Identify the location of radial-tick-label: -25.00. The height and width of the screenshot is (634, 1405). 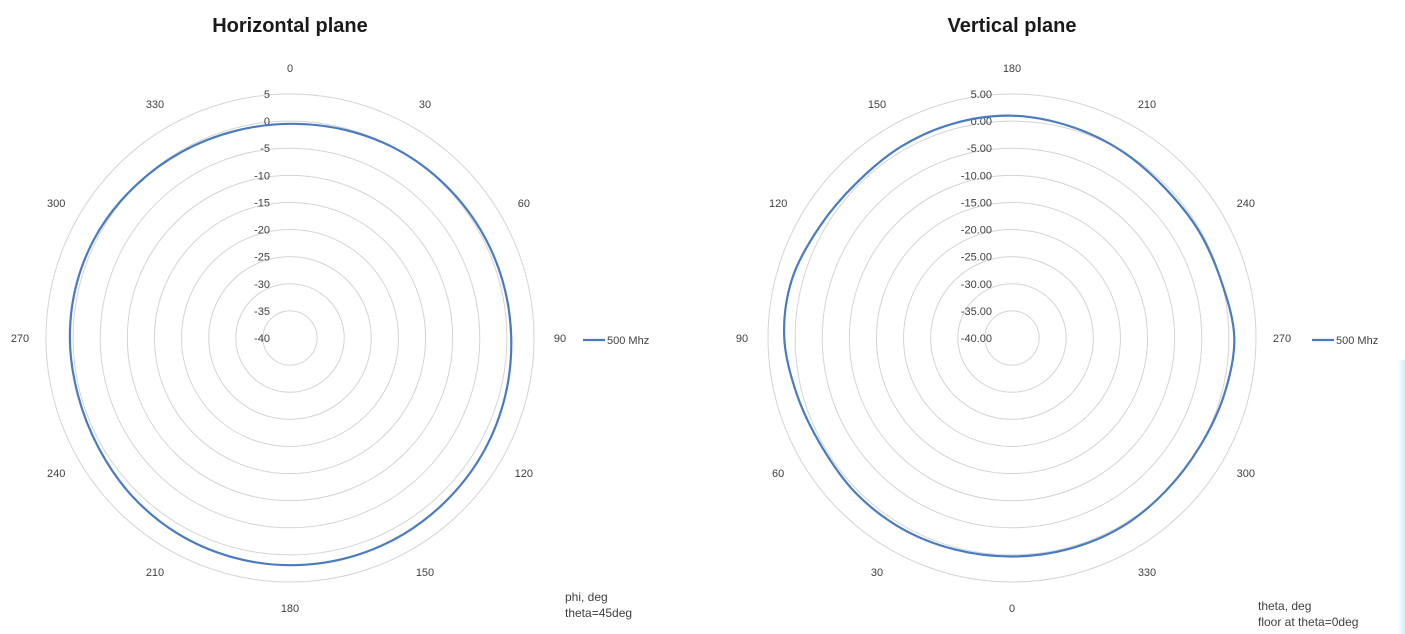
(976, 258).